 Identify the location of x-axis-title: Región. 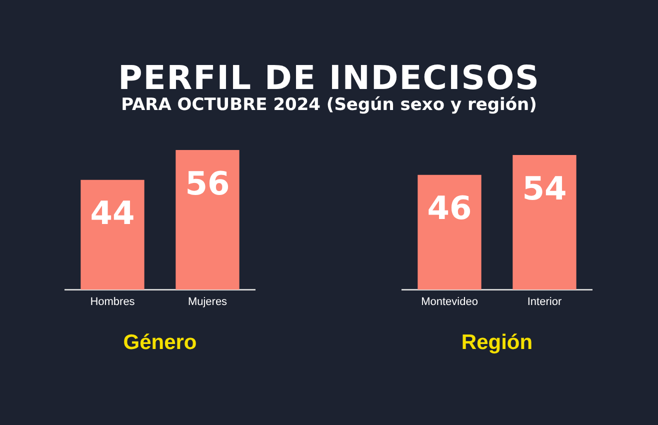
(497, 342).